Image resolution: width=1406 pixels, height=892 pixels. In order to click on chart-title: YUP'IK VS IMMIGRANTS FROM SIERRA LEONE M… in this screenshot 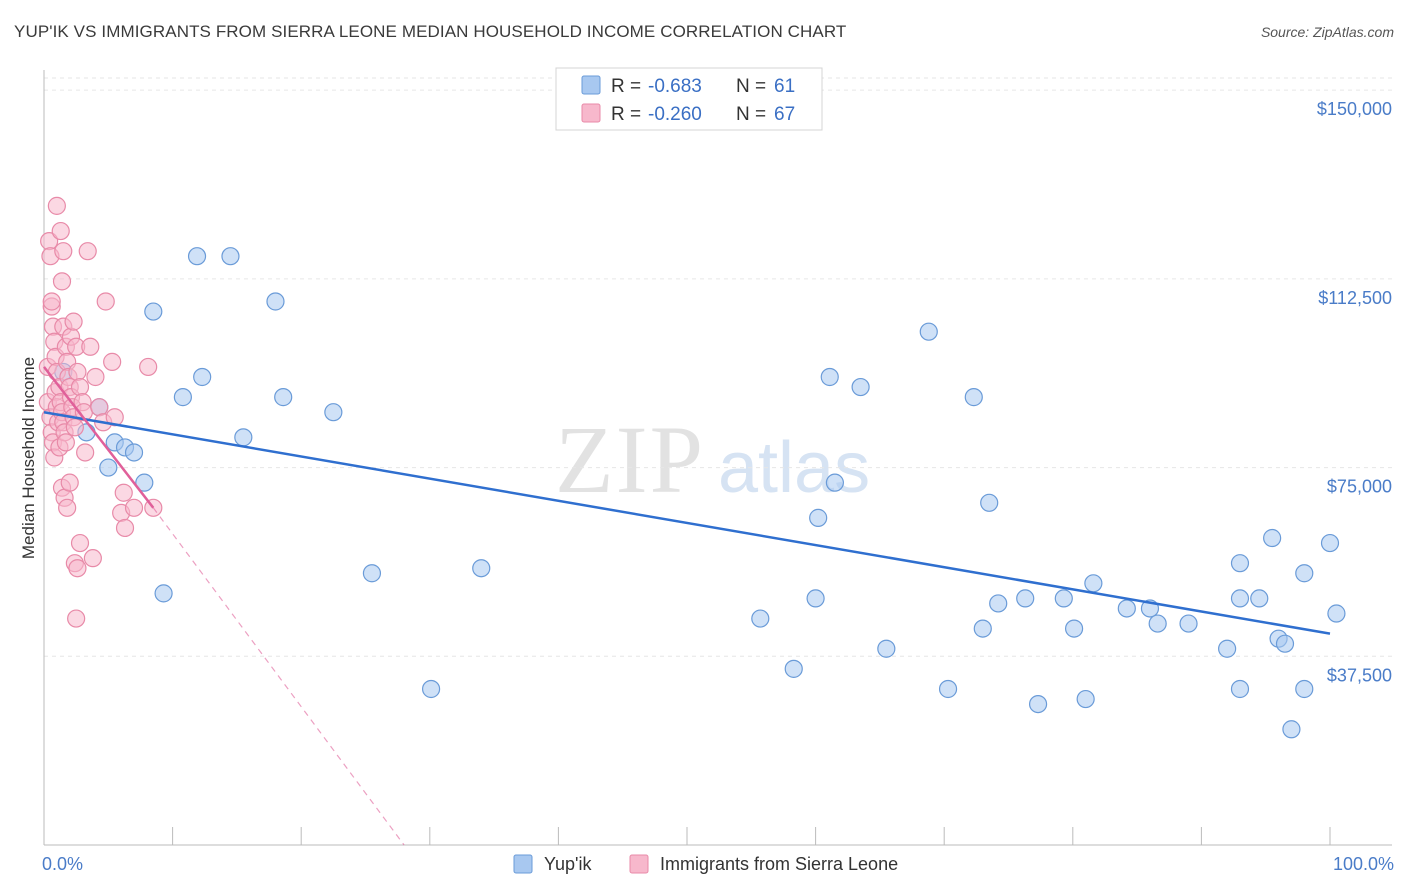, I will do `click(430, 31)`.